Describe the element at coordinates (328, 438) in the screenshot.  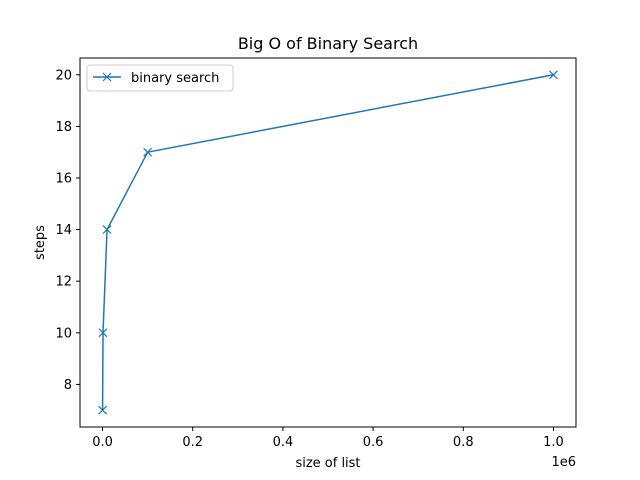
I see `x-axis-ticks: 0.0 0.2 0.4 0.6 0.8 1.0` at that location.